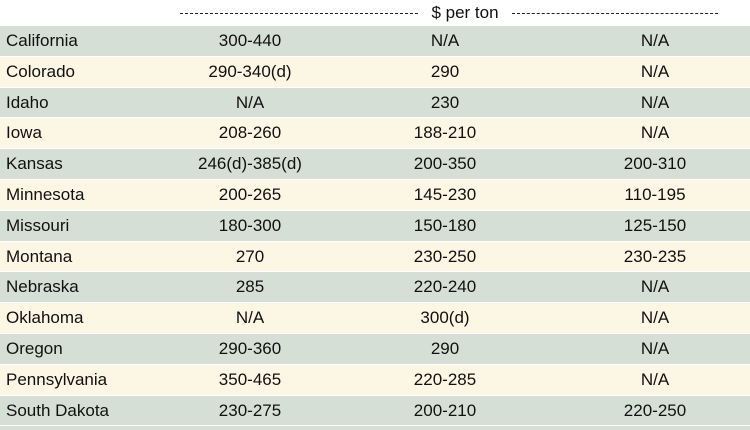  What do you see at coordinates (375, 349) in the screenshot?
I see `table-row: Oregon 290-360 290 N/A` at bounding box center [375, 349].